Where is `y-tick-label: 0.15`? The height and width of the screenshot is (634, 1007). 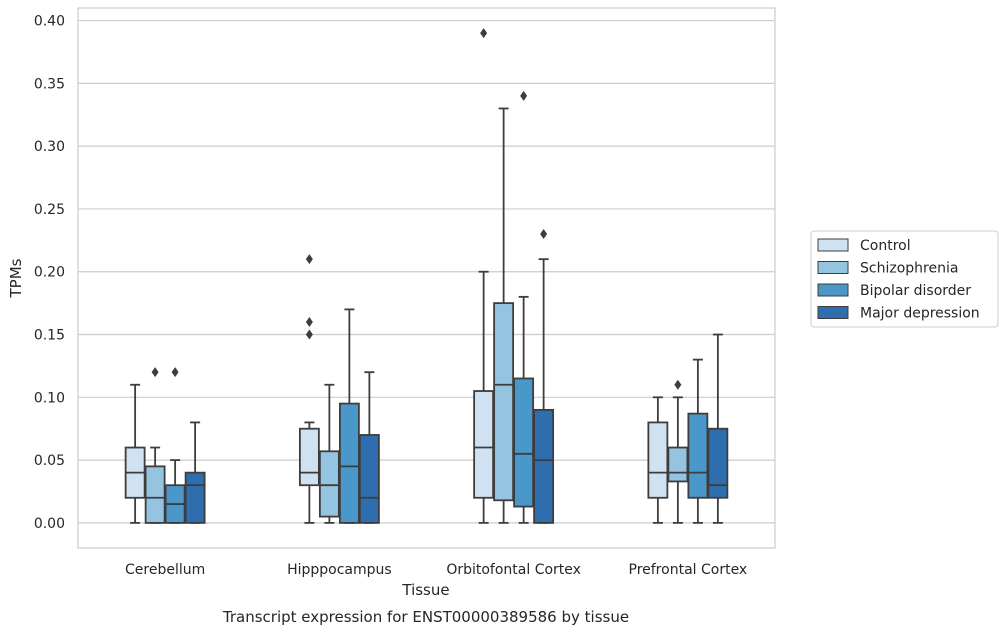 y-tick-label: 0.15 is located at coordinates (49, 336).